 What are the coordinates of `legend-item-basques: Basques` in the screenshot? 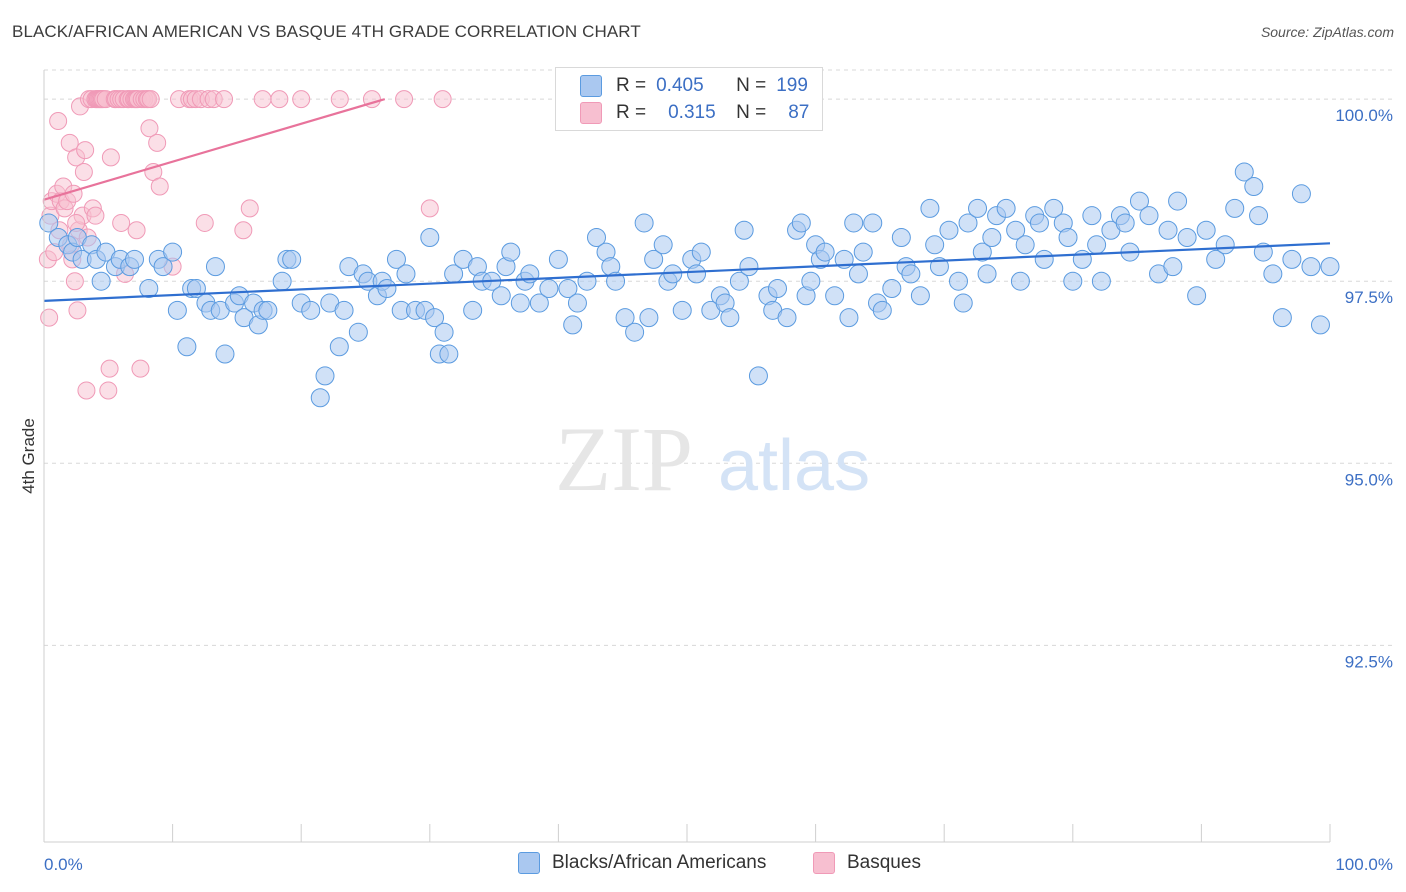 It's located at (867, 863).